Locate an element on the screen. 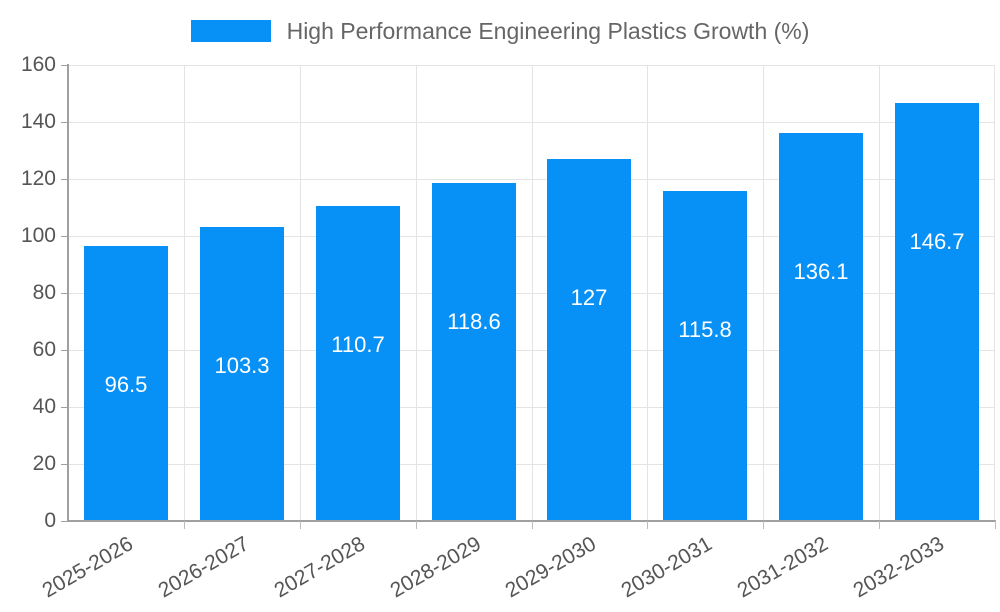  y-axis-tick-label: 160 is located at coordinates (38, 64).